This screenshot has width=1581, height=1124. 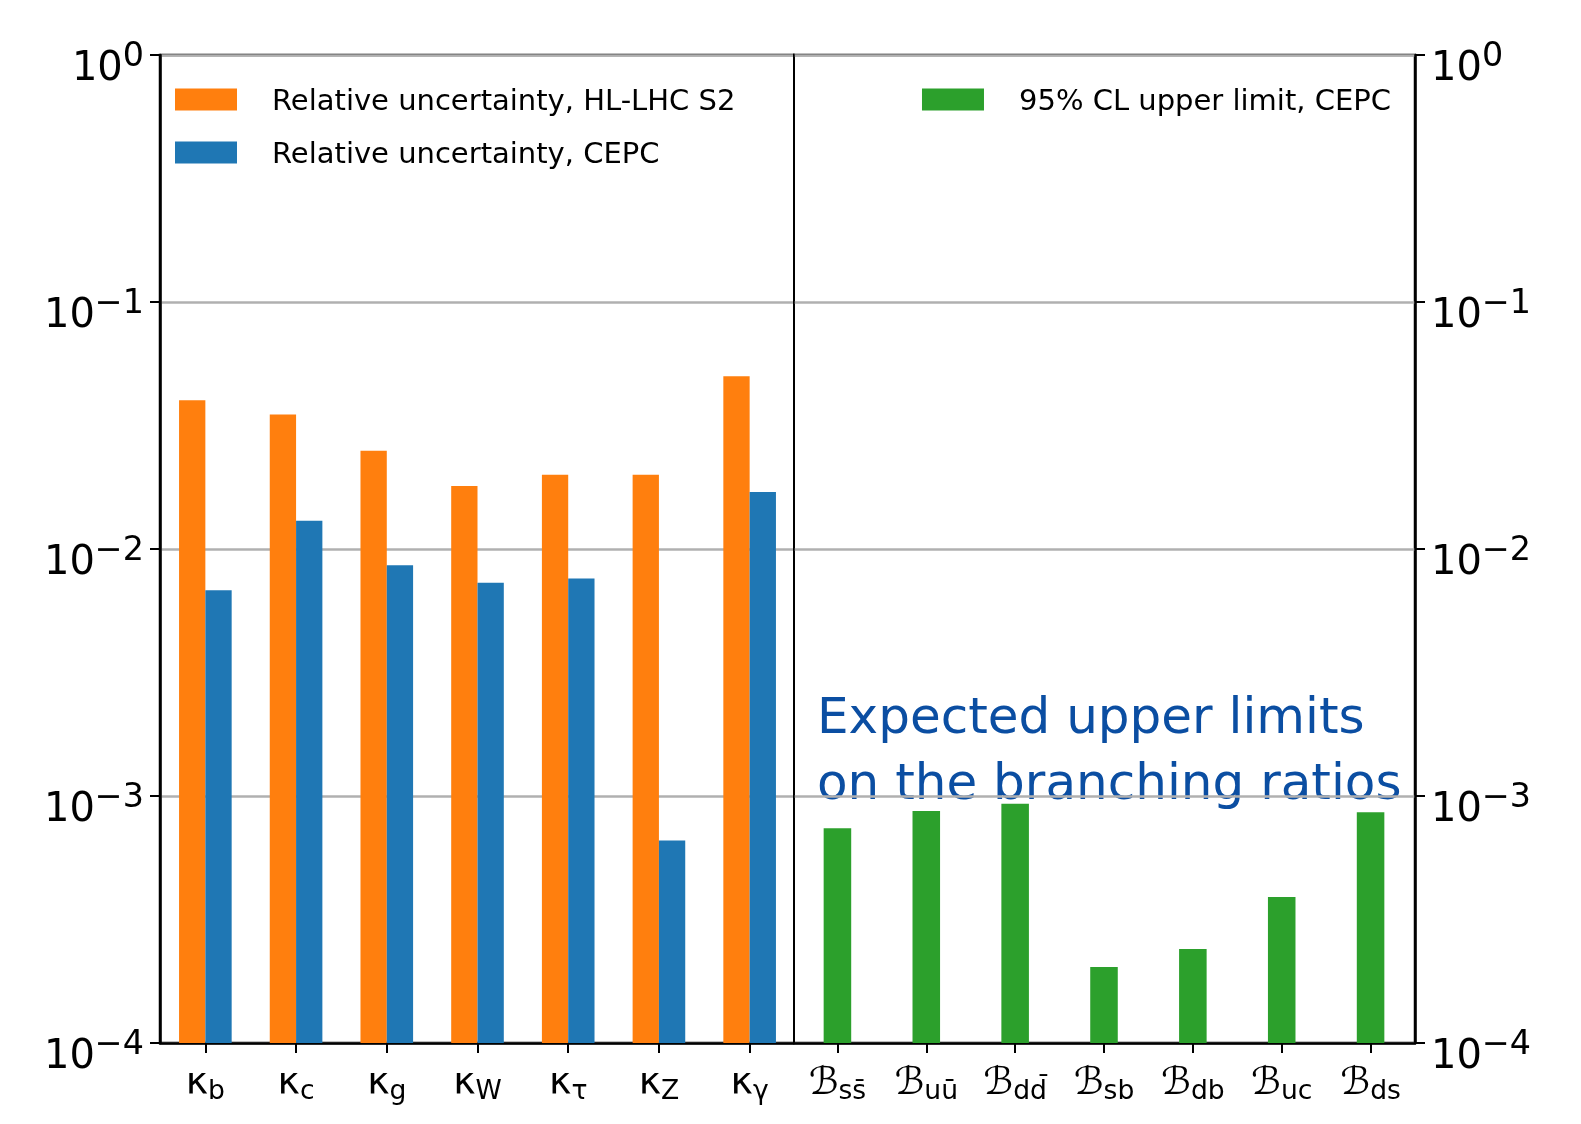 What do you see at coordinates (93, 309) in the screenshot?
I see `y-tick-label: 10$^{−1}$` at bounding box center [93, 309].